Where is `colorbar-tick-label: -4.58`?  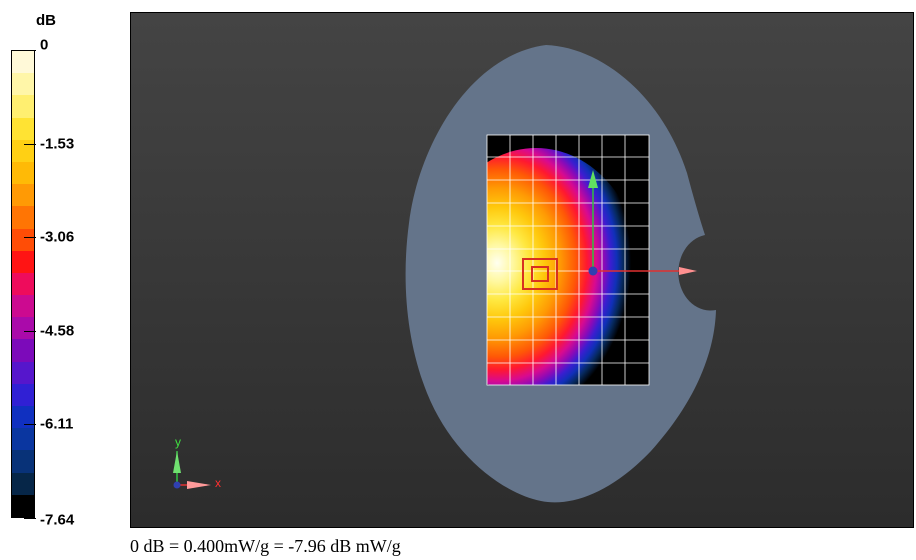
colorbar-tick-label: -4.58 is located at coordinates (57, 331).